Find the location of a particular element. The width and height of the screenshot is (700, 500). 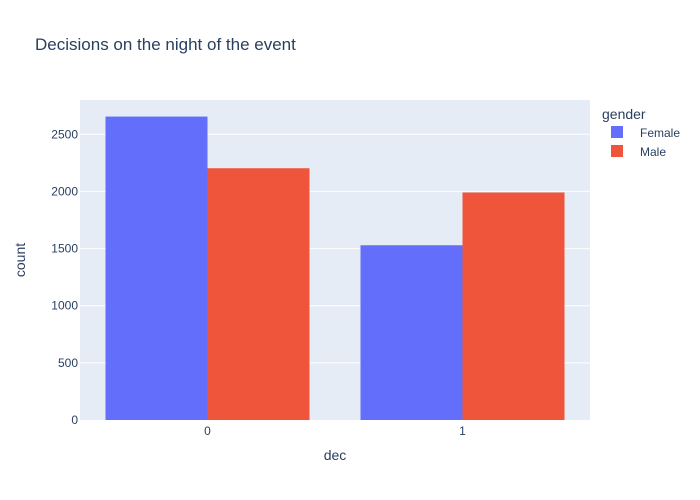

x-axis-title: dec is located at coordinates (335, 455).